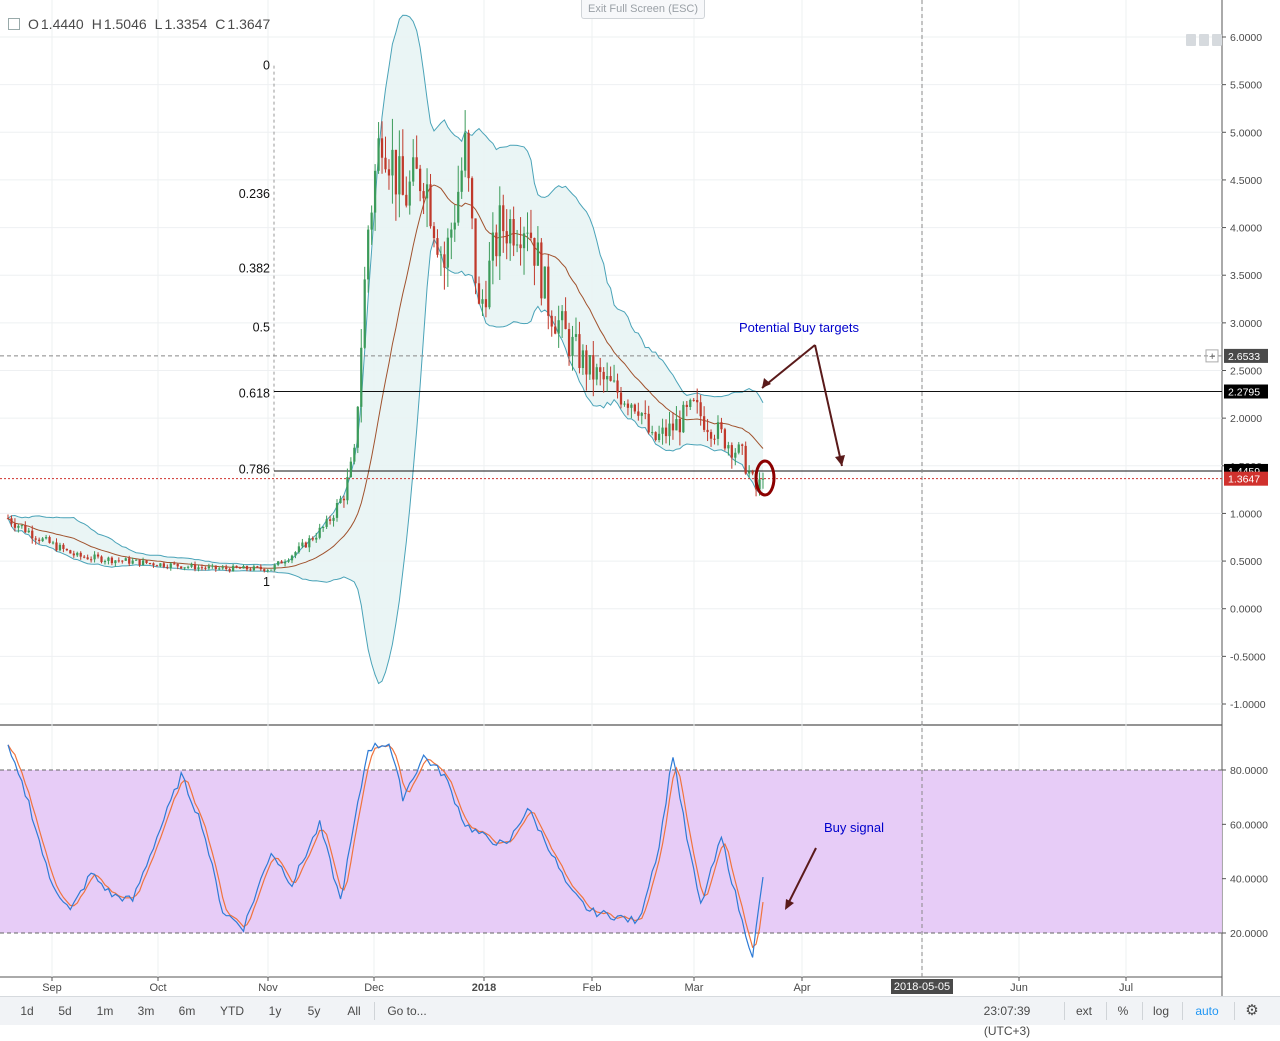 The image size is (1280, 1041). Describe the element at coordinates (105, 1011) in the screenshot. I see `range-1m-button: 1m` at that location.